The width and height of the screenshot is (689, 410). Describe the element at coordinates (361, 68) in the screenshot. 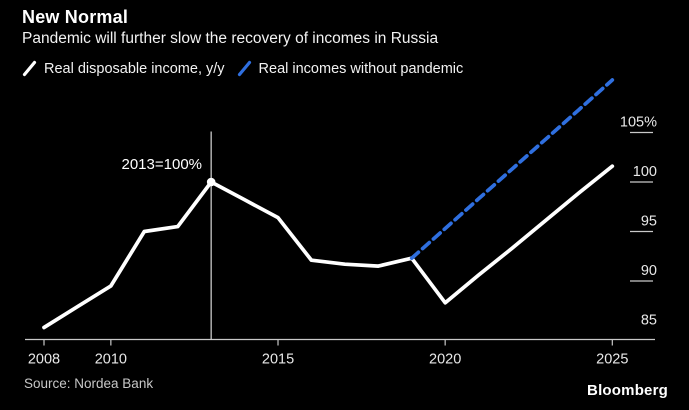

I see `legend-label-projection: Real incomes without pandemic` at that location.